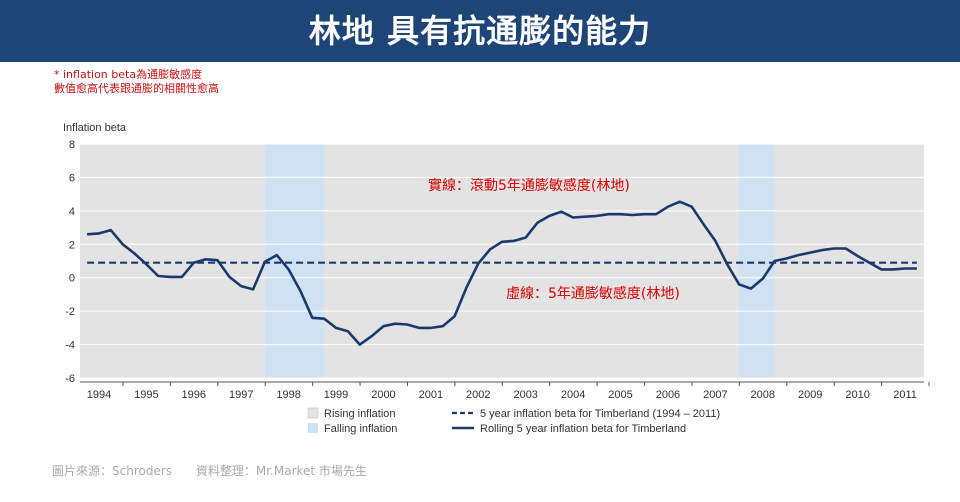 This screenshot has height=502, width=960. Describe the element at coordinates (620, 395) in the screenshot. I see `x-tick-label: 2005` at that location.